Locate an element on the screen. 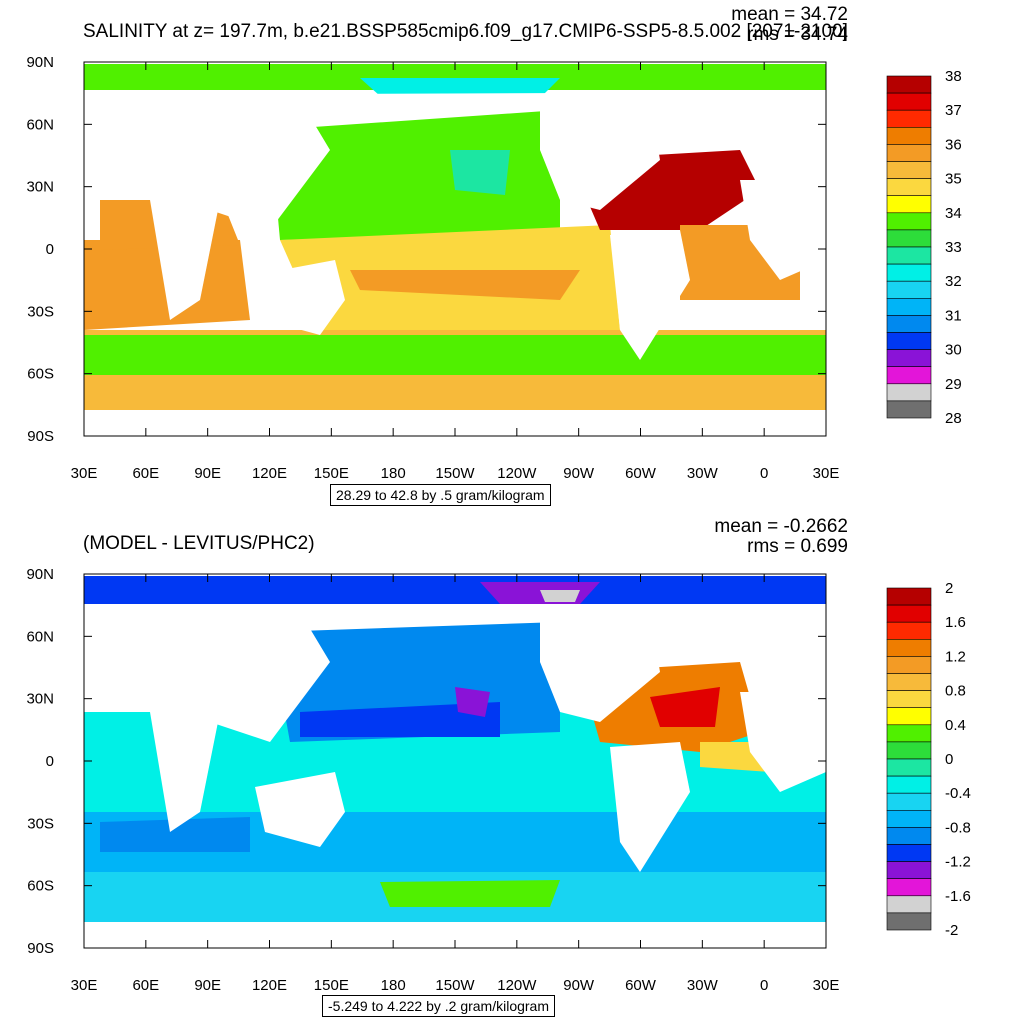  colorbar-label: 32 is located at coordinates (953, 281).